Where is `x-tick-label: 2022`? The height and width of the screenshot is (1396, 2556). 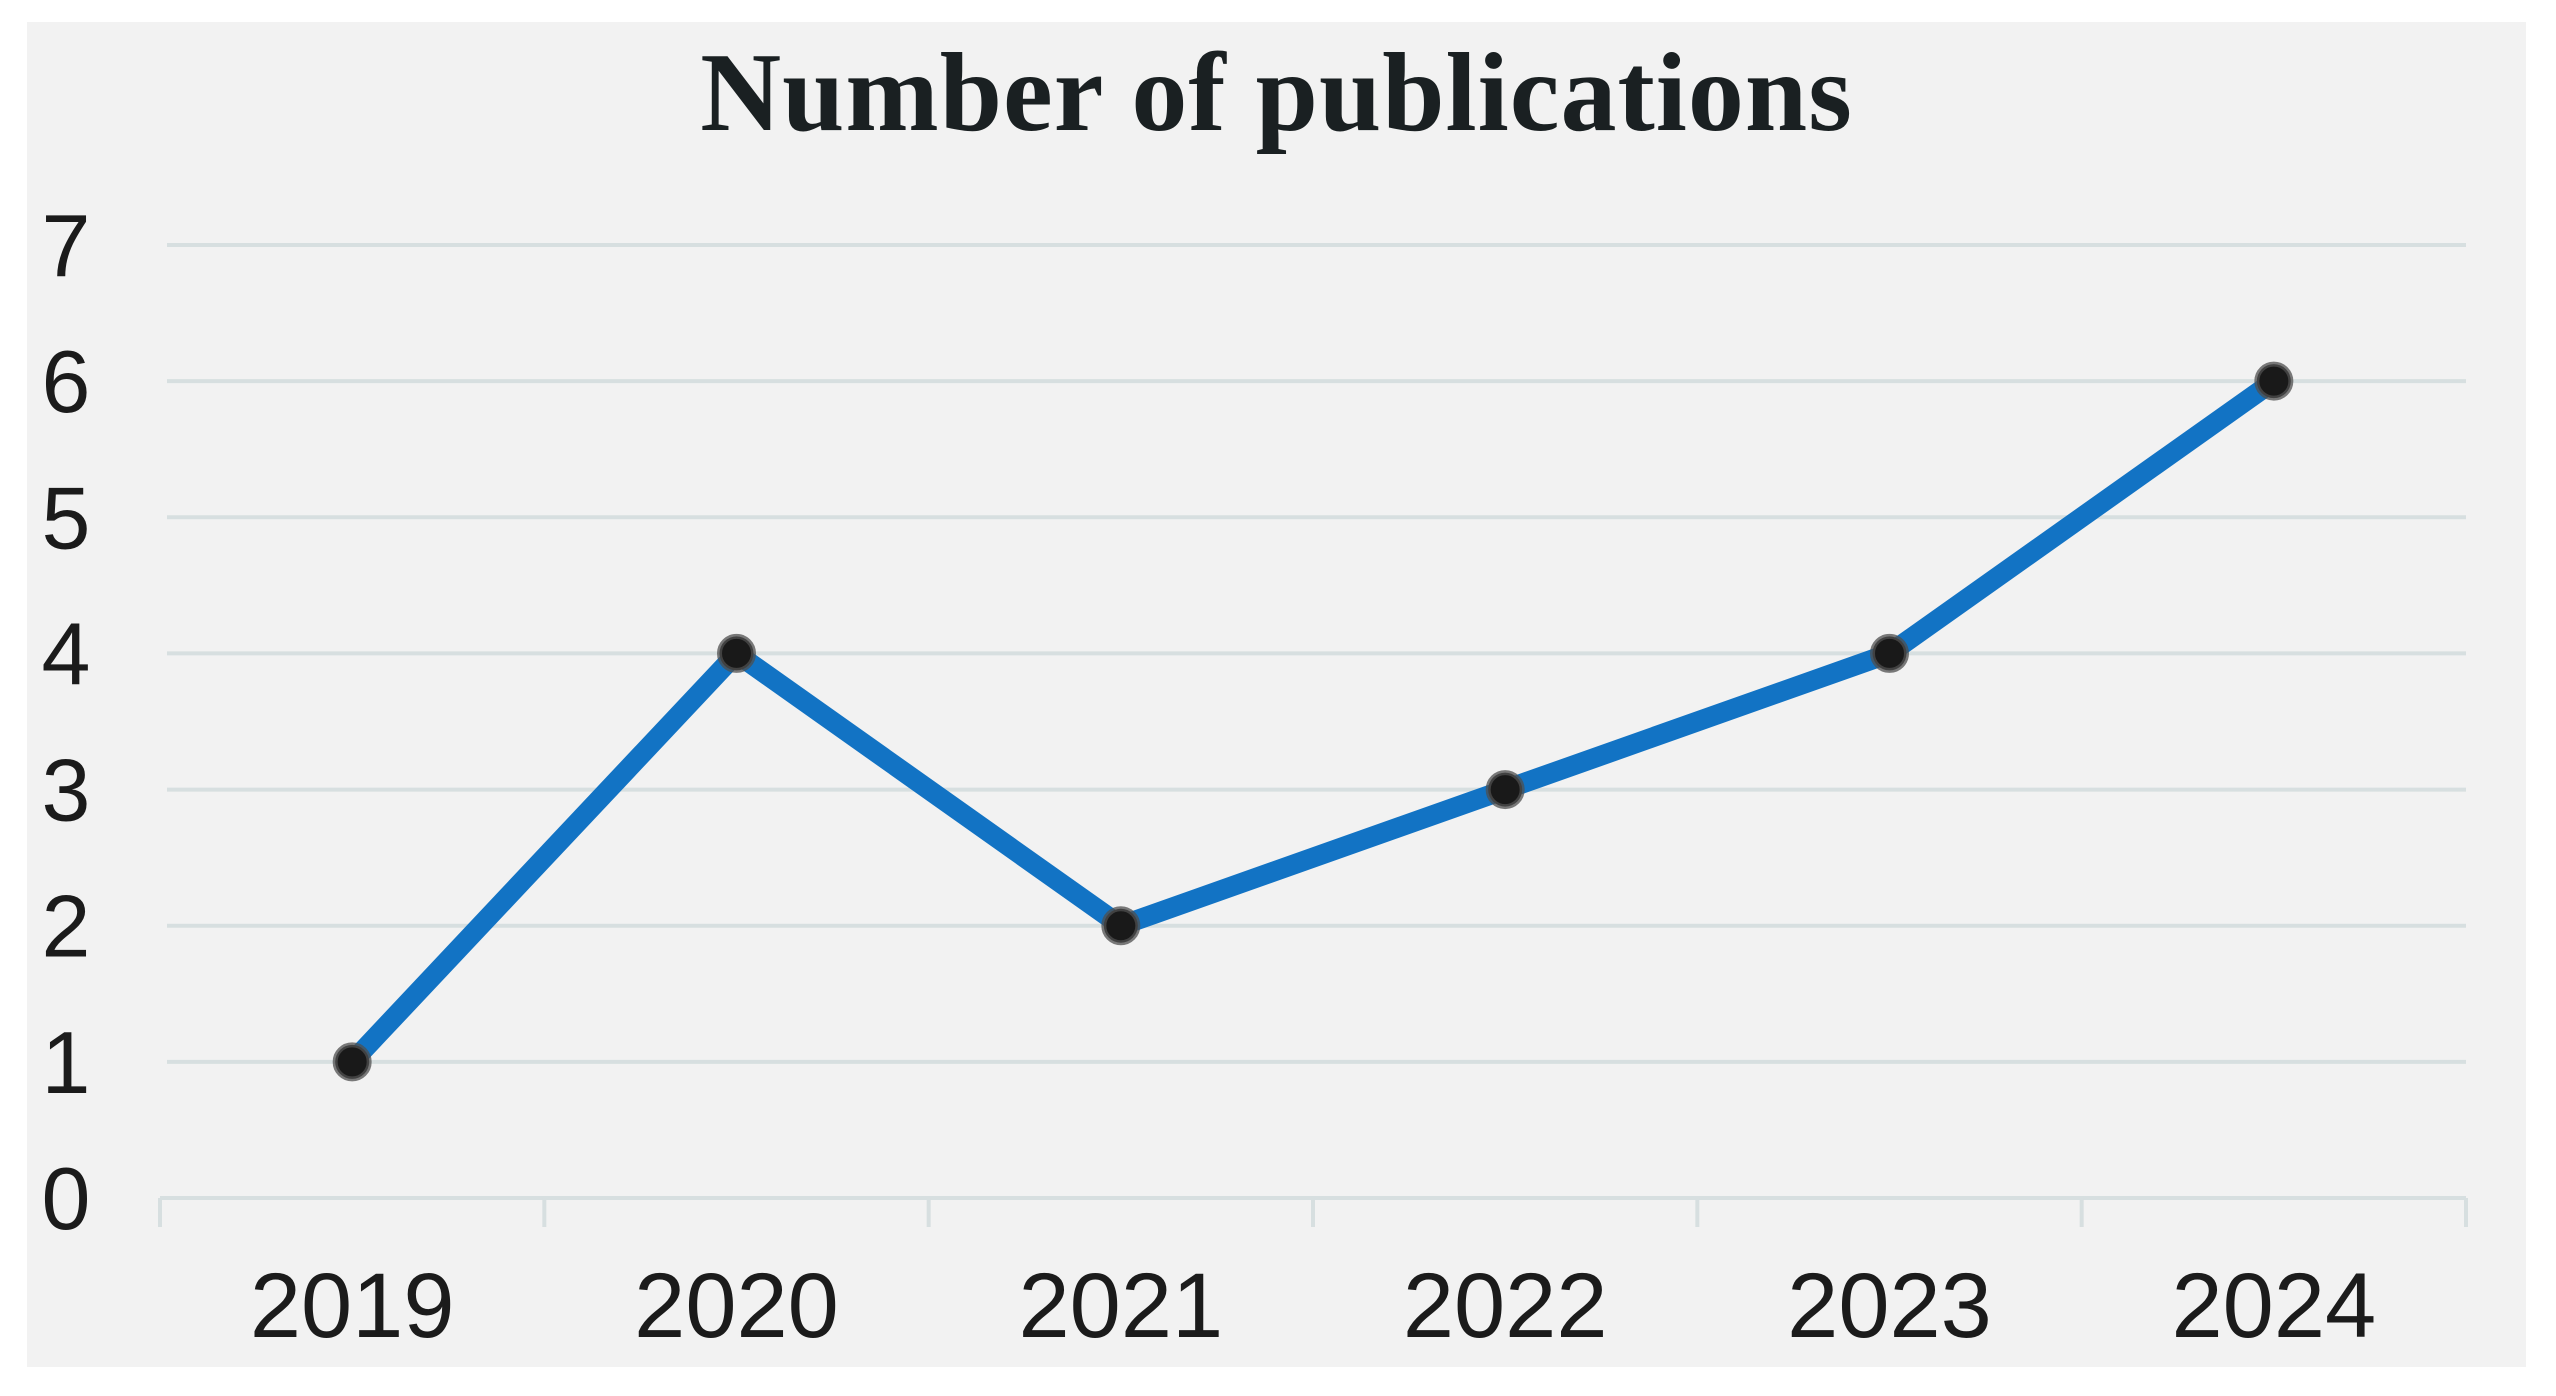 x-tick-label: 2022 is located at coordinates (1505, 1306).